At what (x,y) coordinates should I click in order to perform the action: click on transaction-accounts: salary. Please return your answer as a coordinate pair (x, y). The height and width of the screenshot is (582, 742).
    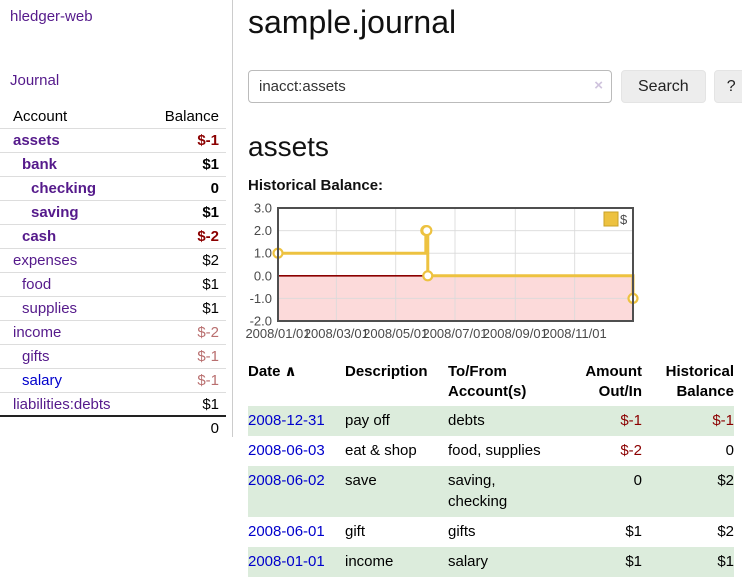
    Looking at the image, I should click on (468, 561).